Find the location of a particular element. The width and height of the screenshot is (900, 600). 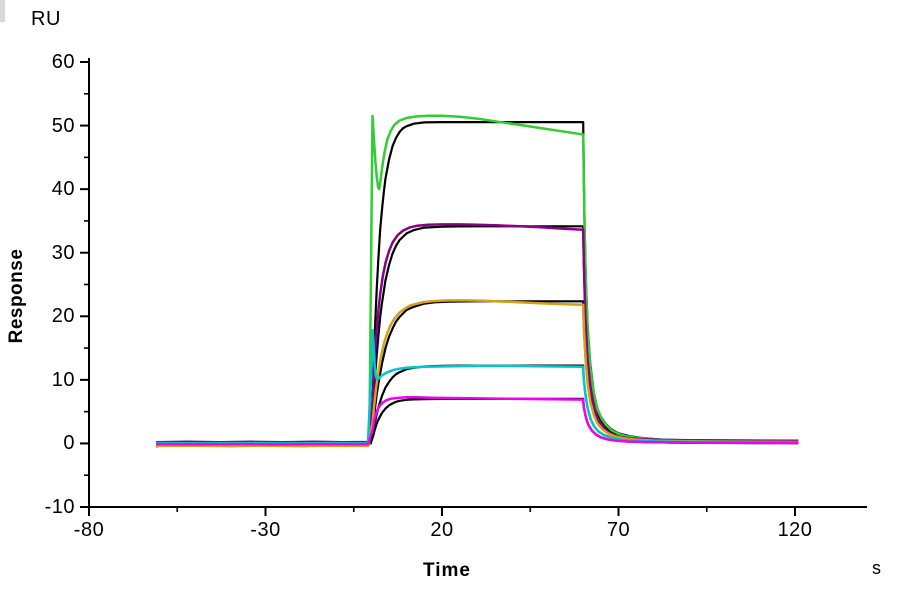

y-tick-label: 50 is located at coordinates (63, 125).